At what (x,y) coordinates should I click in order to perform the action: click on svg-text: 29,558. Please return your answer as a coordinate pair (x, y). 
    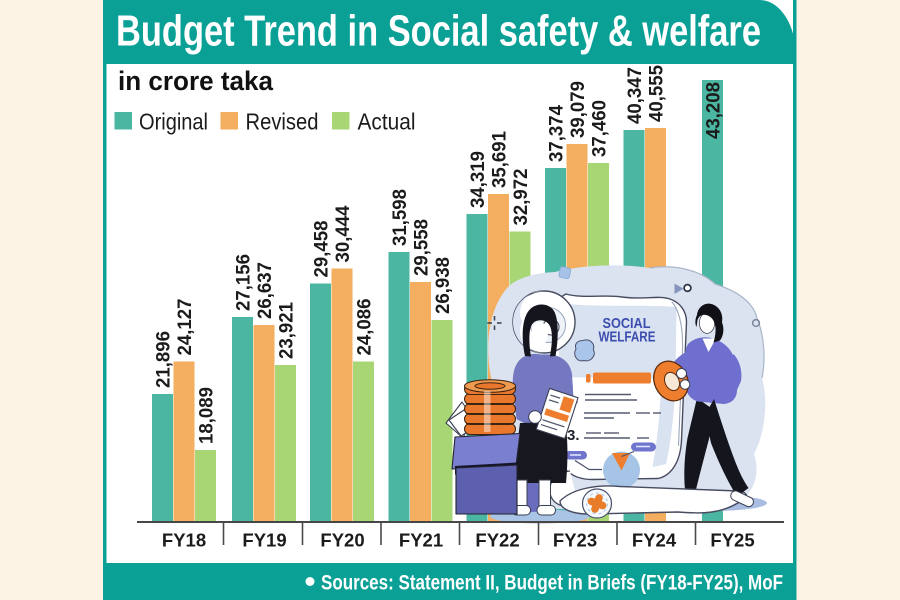
    Looking at the image, I should click on (421, 247).